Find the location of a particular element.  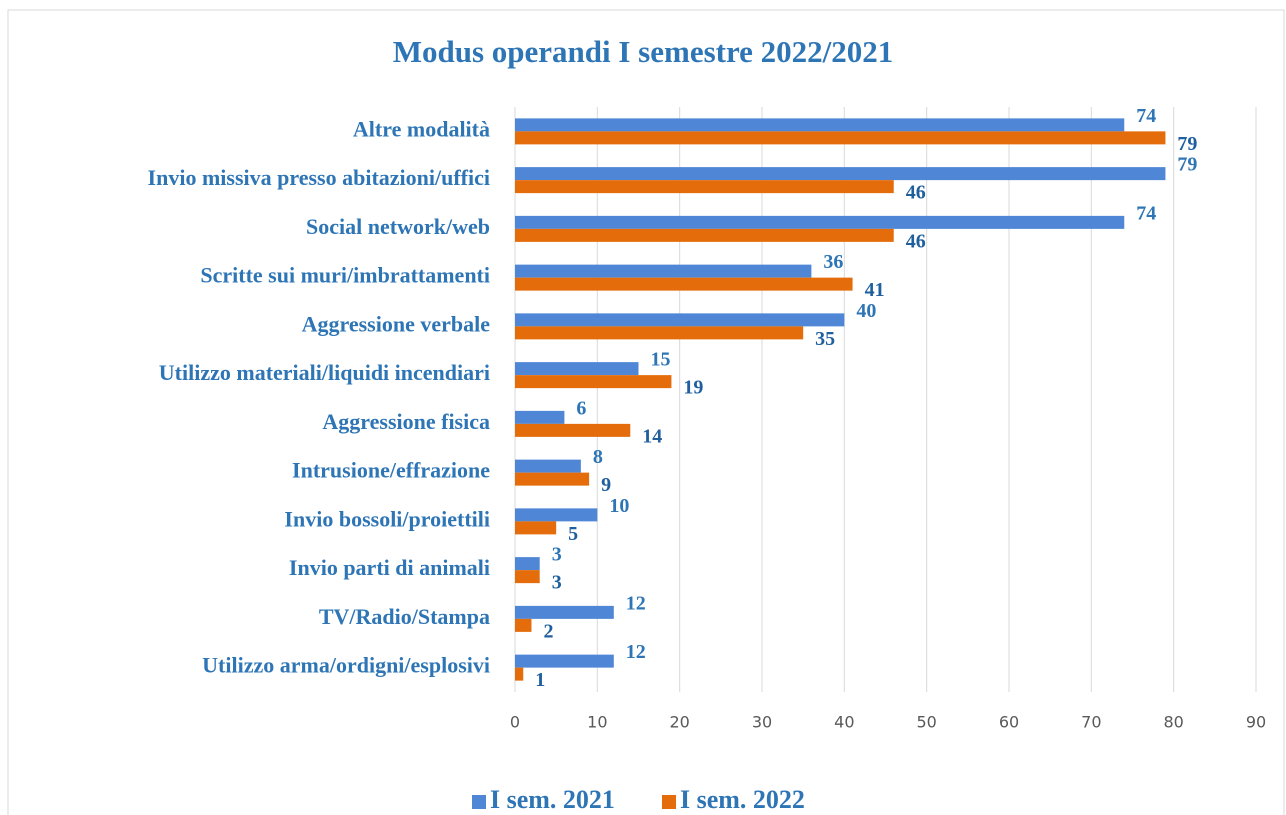

y-tick-label: Utilizzo materiali/liquidi incendiari is located at coordinates (324, 372).